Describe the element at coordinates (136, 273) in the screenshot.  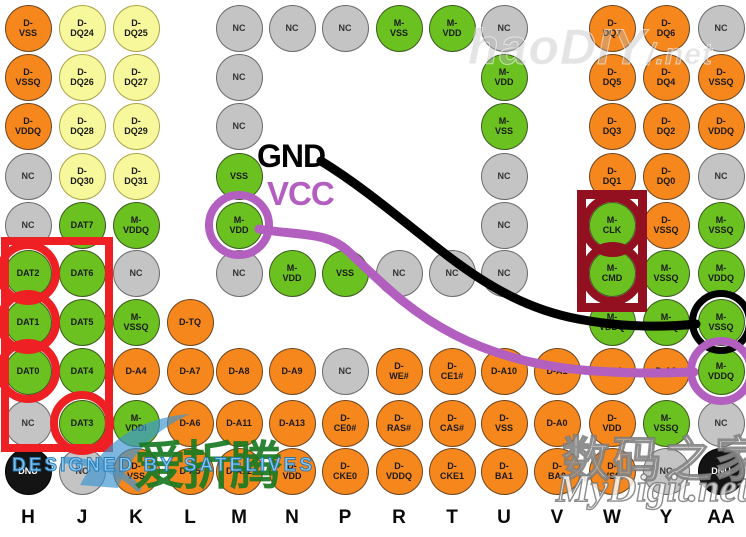
I see `ball-K6: NC` at that location.